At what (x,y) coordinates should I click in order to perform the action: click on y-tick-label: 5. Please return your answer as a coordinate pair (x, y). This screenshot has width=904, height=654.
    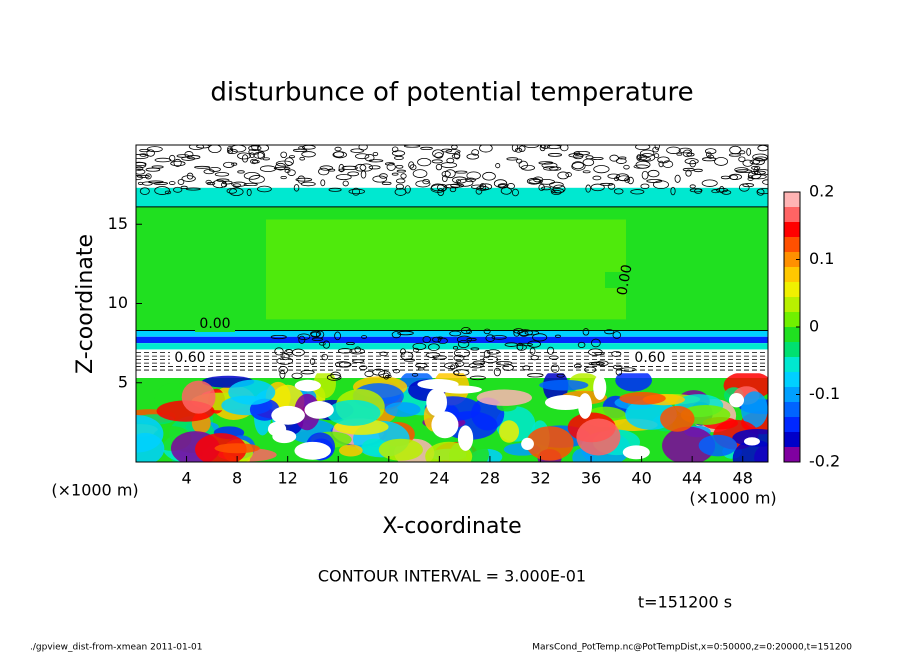
    Looking at the image, I should click on (123, 381).